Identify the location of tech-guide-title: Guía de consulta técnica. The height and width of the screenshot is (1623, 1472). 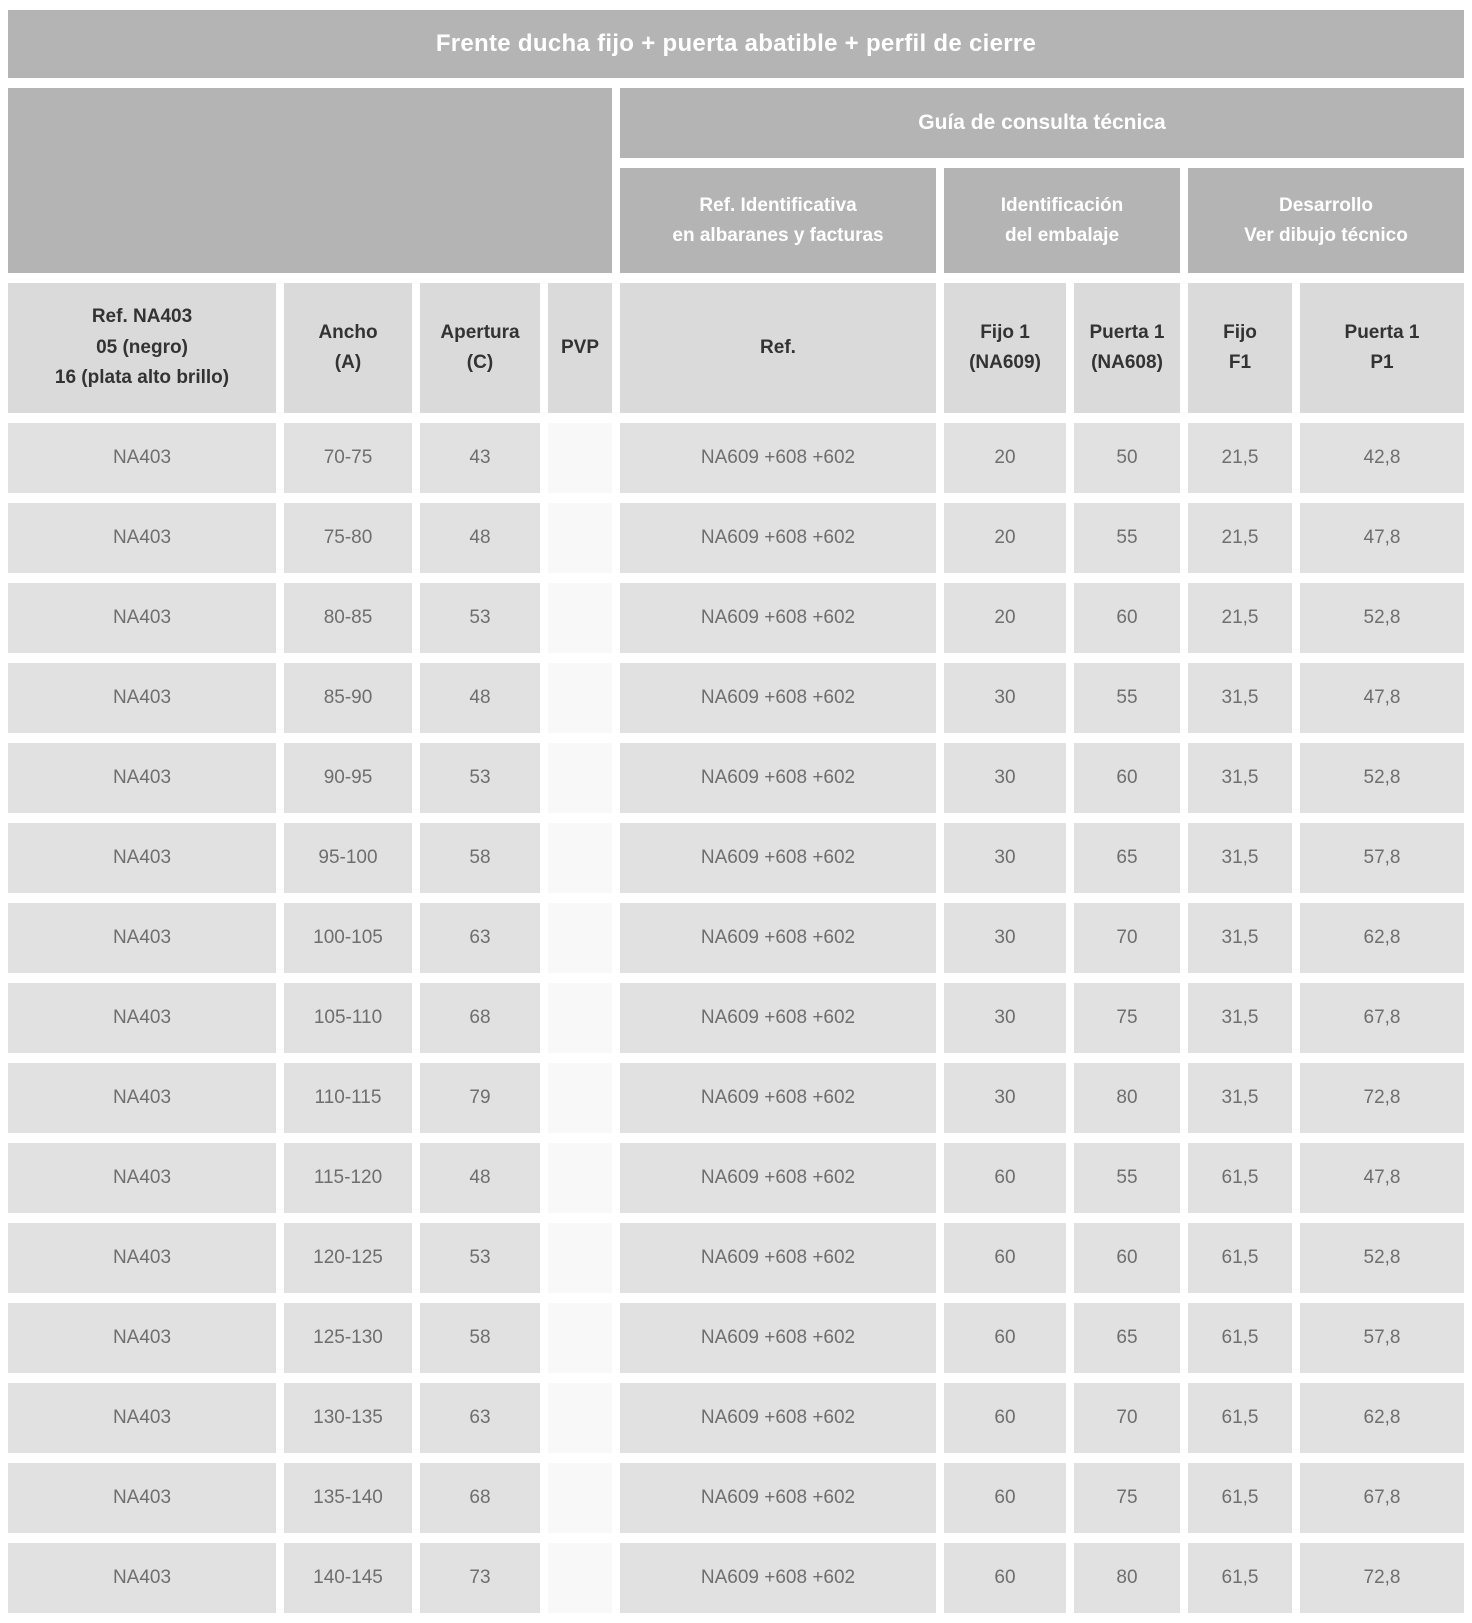
(1042, 123).